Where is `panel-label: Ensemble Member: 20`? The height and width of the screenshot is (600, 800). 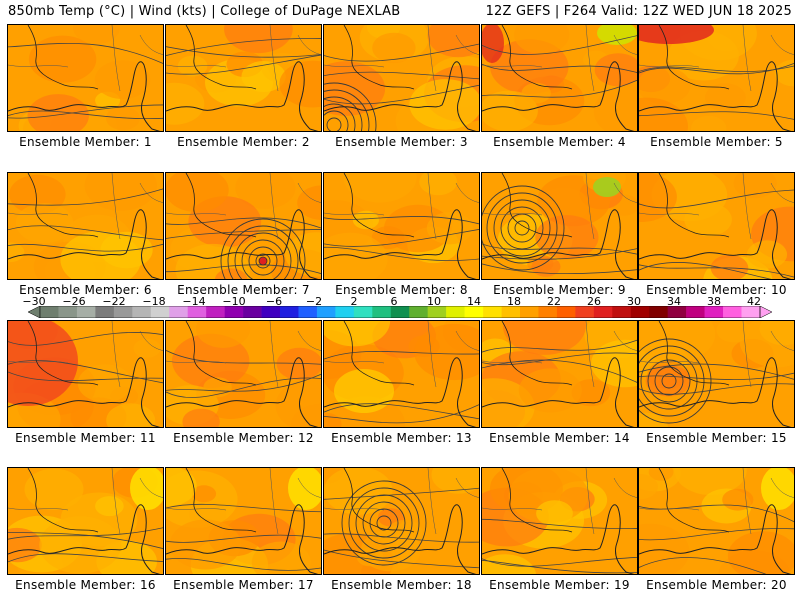 panel-label: Ensemble Member: 20 is located at coordinates (716, 585).